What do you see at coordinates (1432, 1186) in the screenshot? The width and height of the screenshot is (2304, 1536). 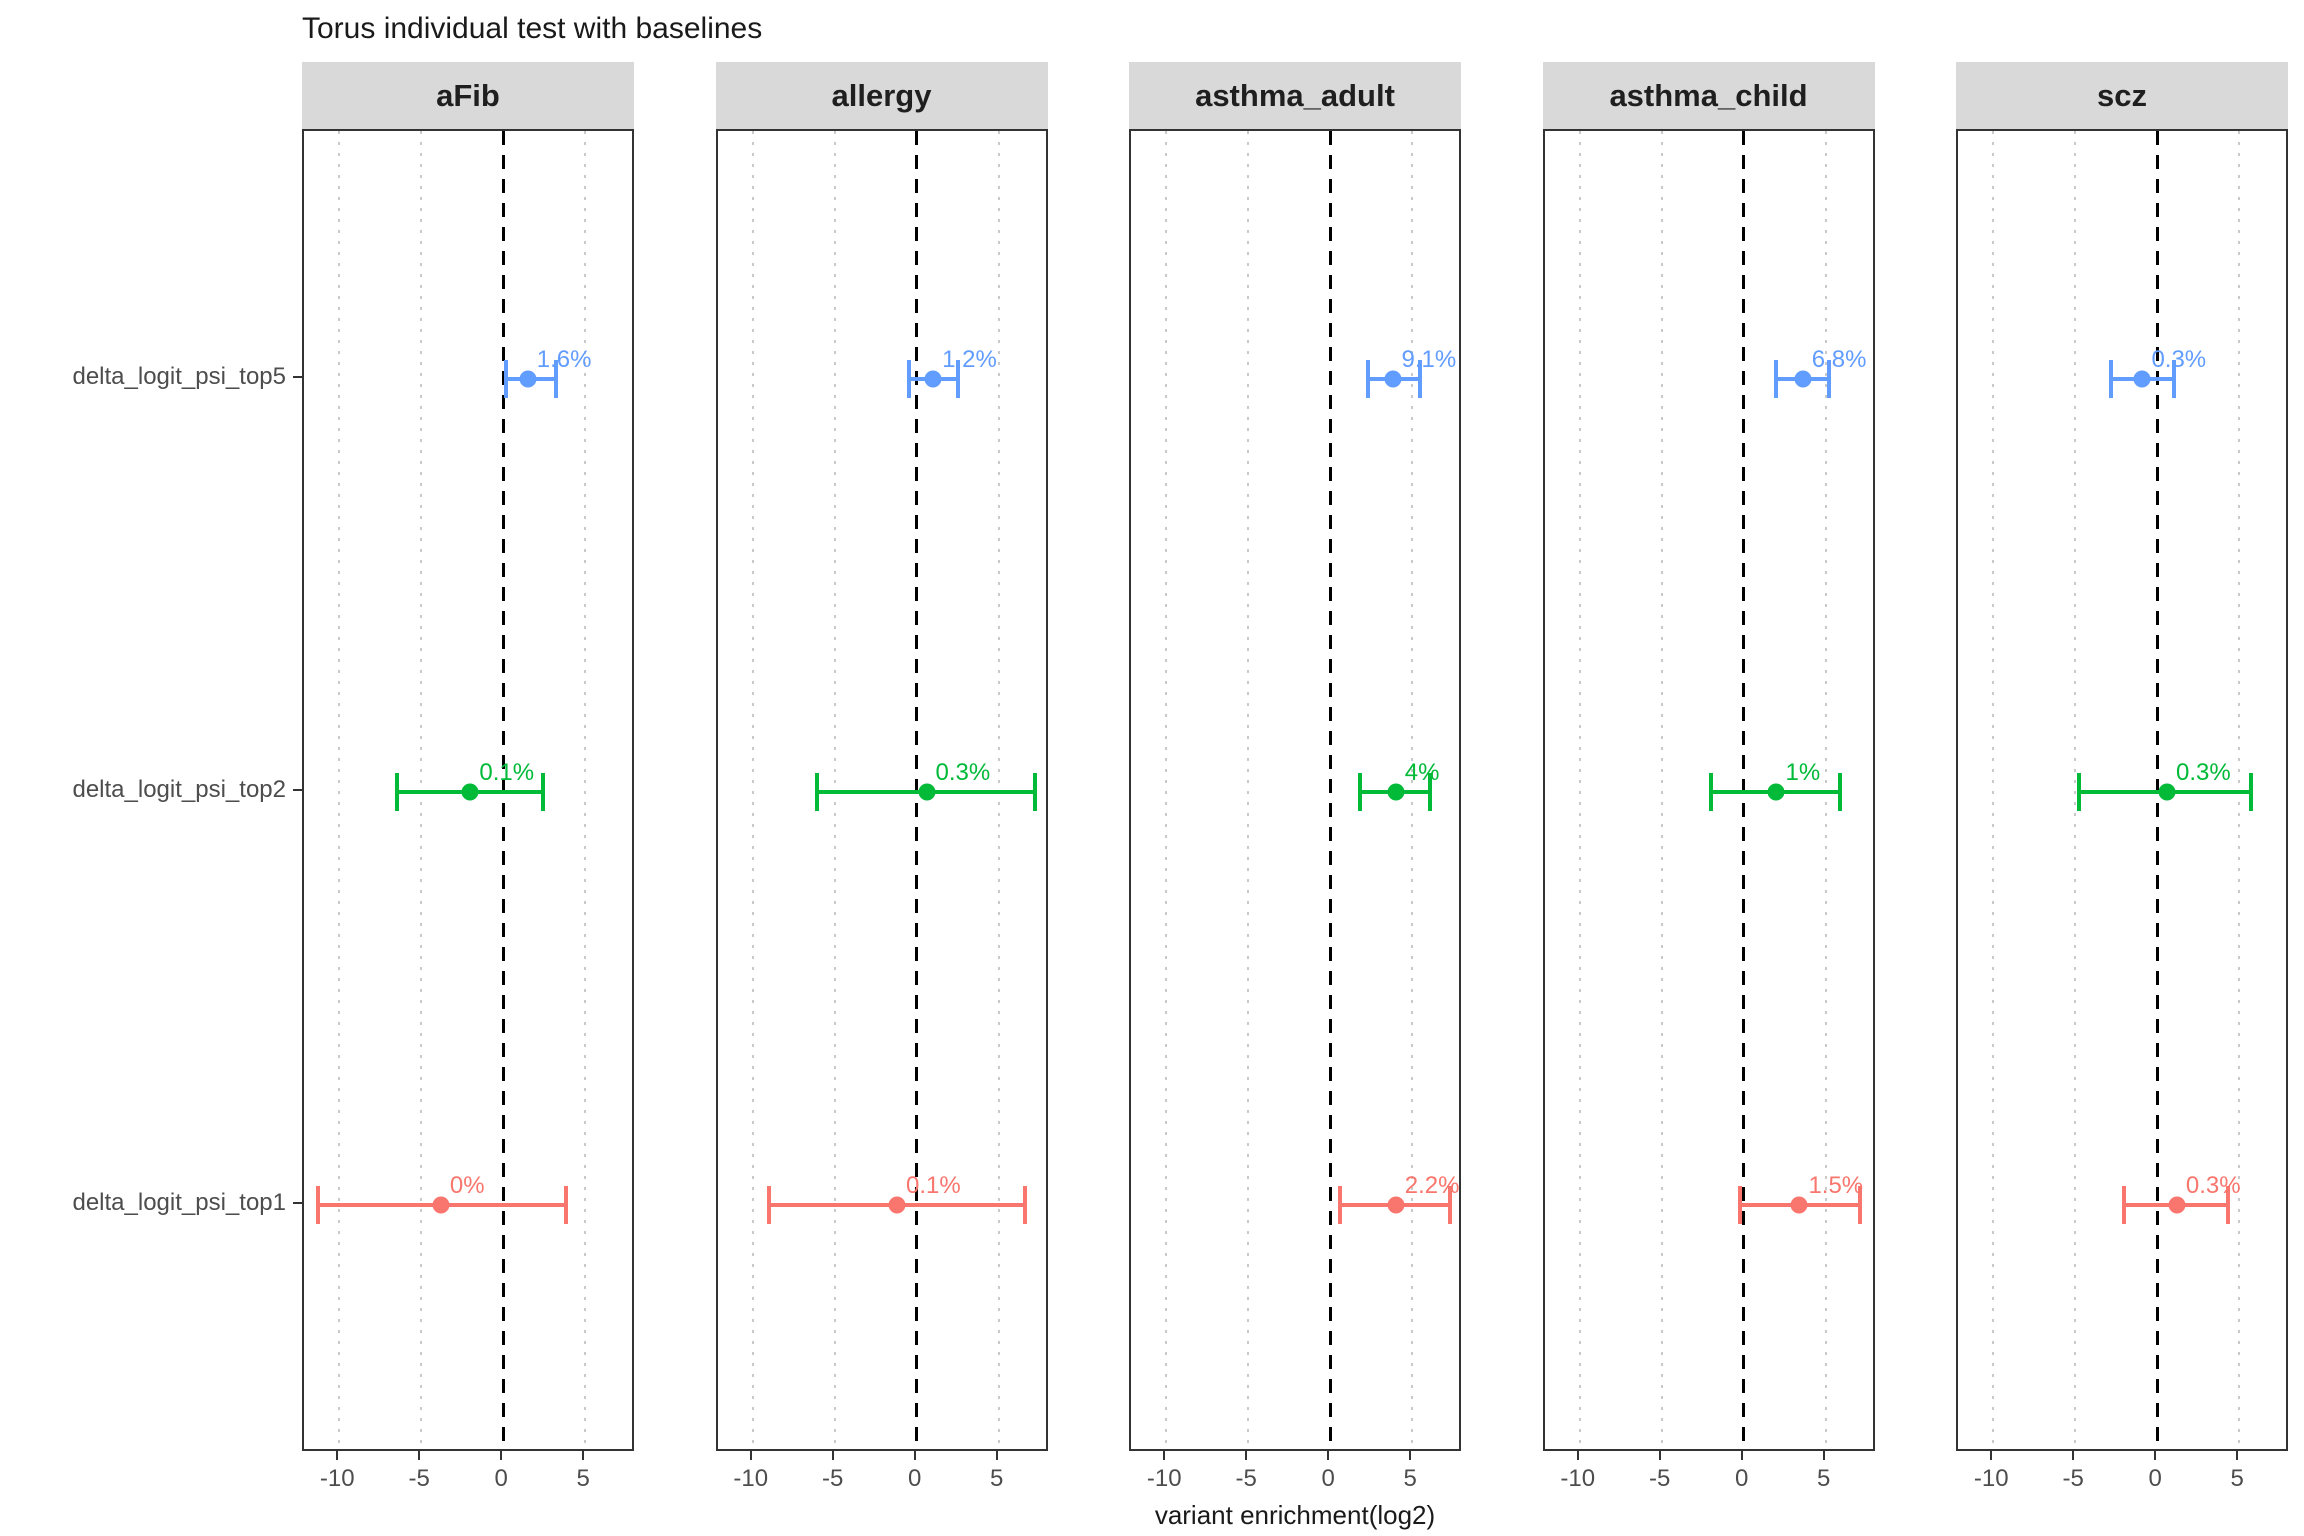 I see `point-percentage-label: 2.2%` at bounding box center [1432, 1186].